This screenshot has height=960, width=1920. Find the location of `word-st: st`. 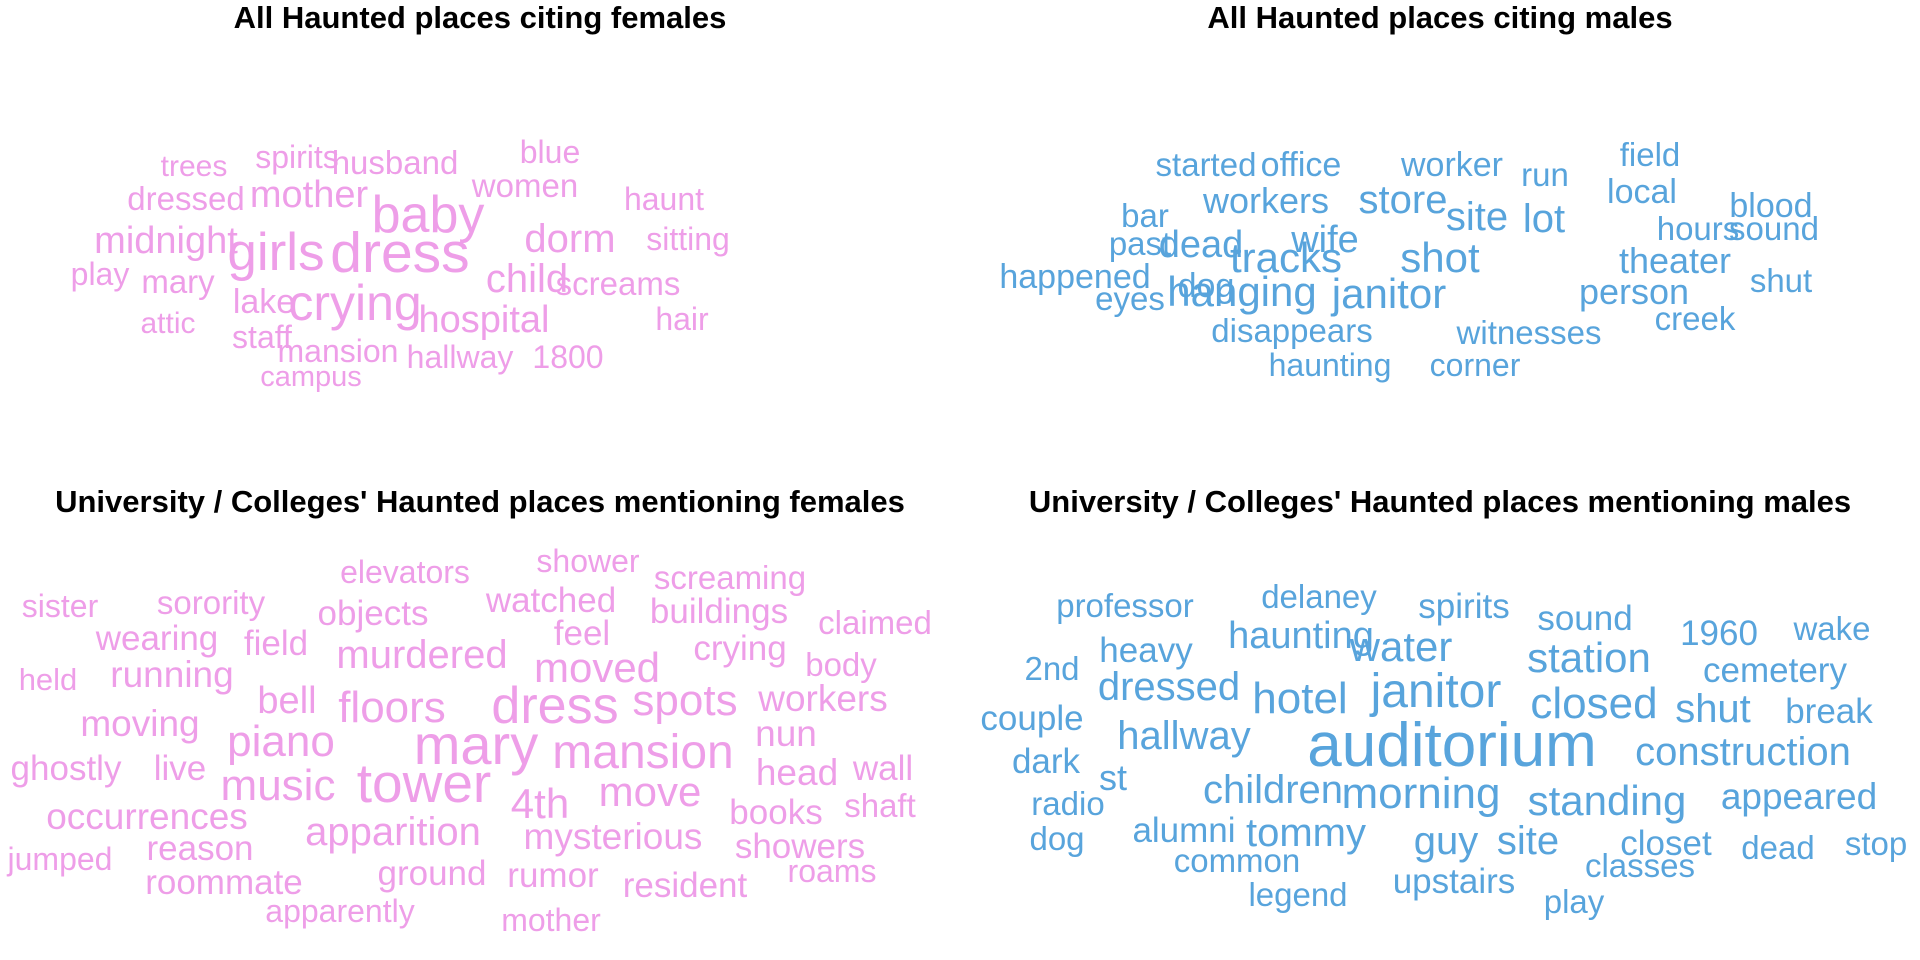

word-st: st is located at coordinates (1113, 777).